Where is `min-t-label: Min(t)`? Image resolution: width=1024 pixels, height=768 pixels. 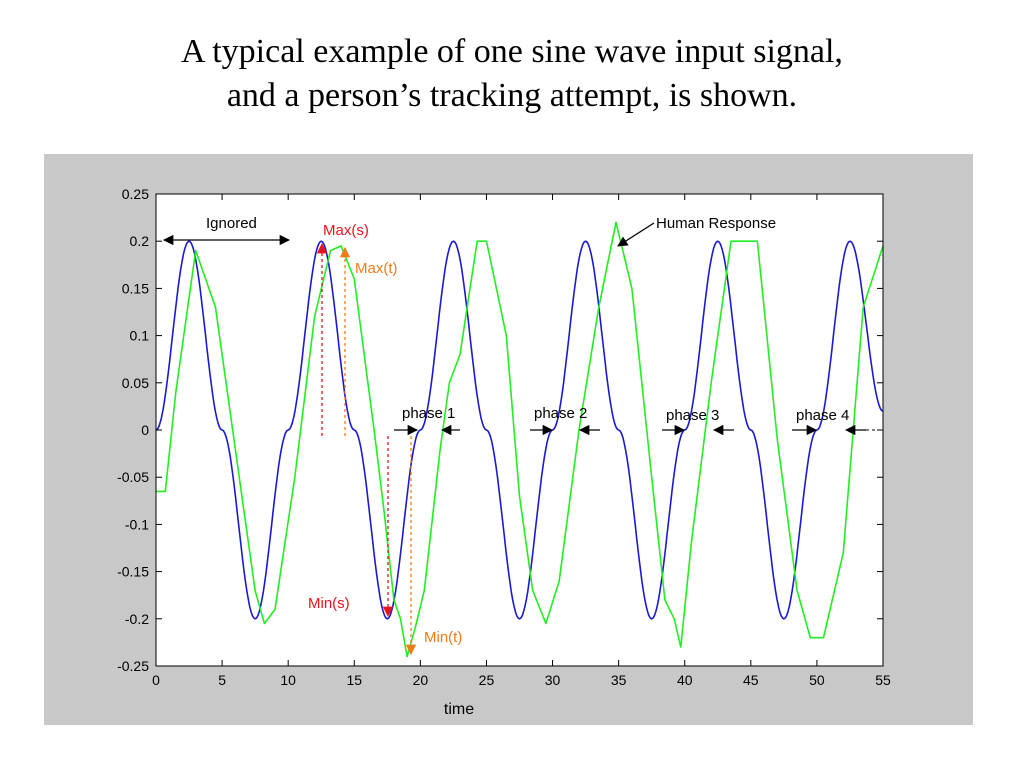 min-t-label: Min(t) is located at coordinates (443, 637).